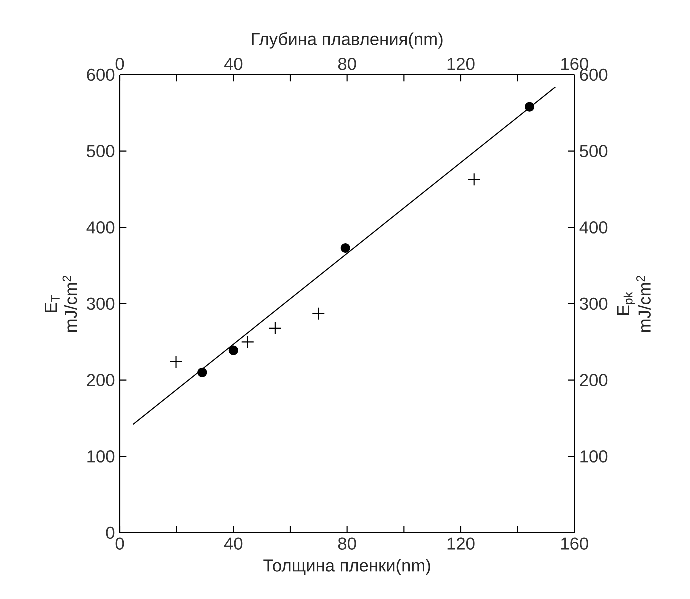  I want to click on y-tick-label: 200, so click(101, 380).